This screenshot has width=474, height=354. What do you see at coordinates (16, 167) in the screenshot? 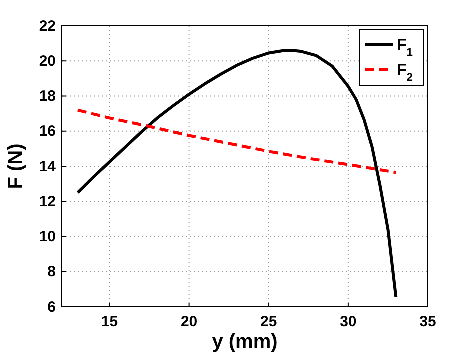
I see `y-axis-title: F (N)` at bounding box center [16, 167].